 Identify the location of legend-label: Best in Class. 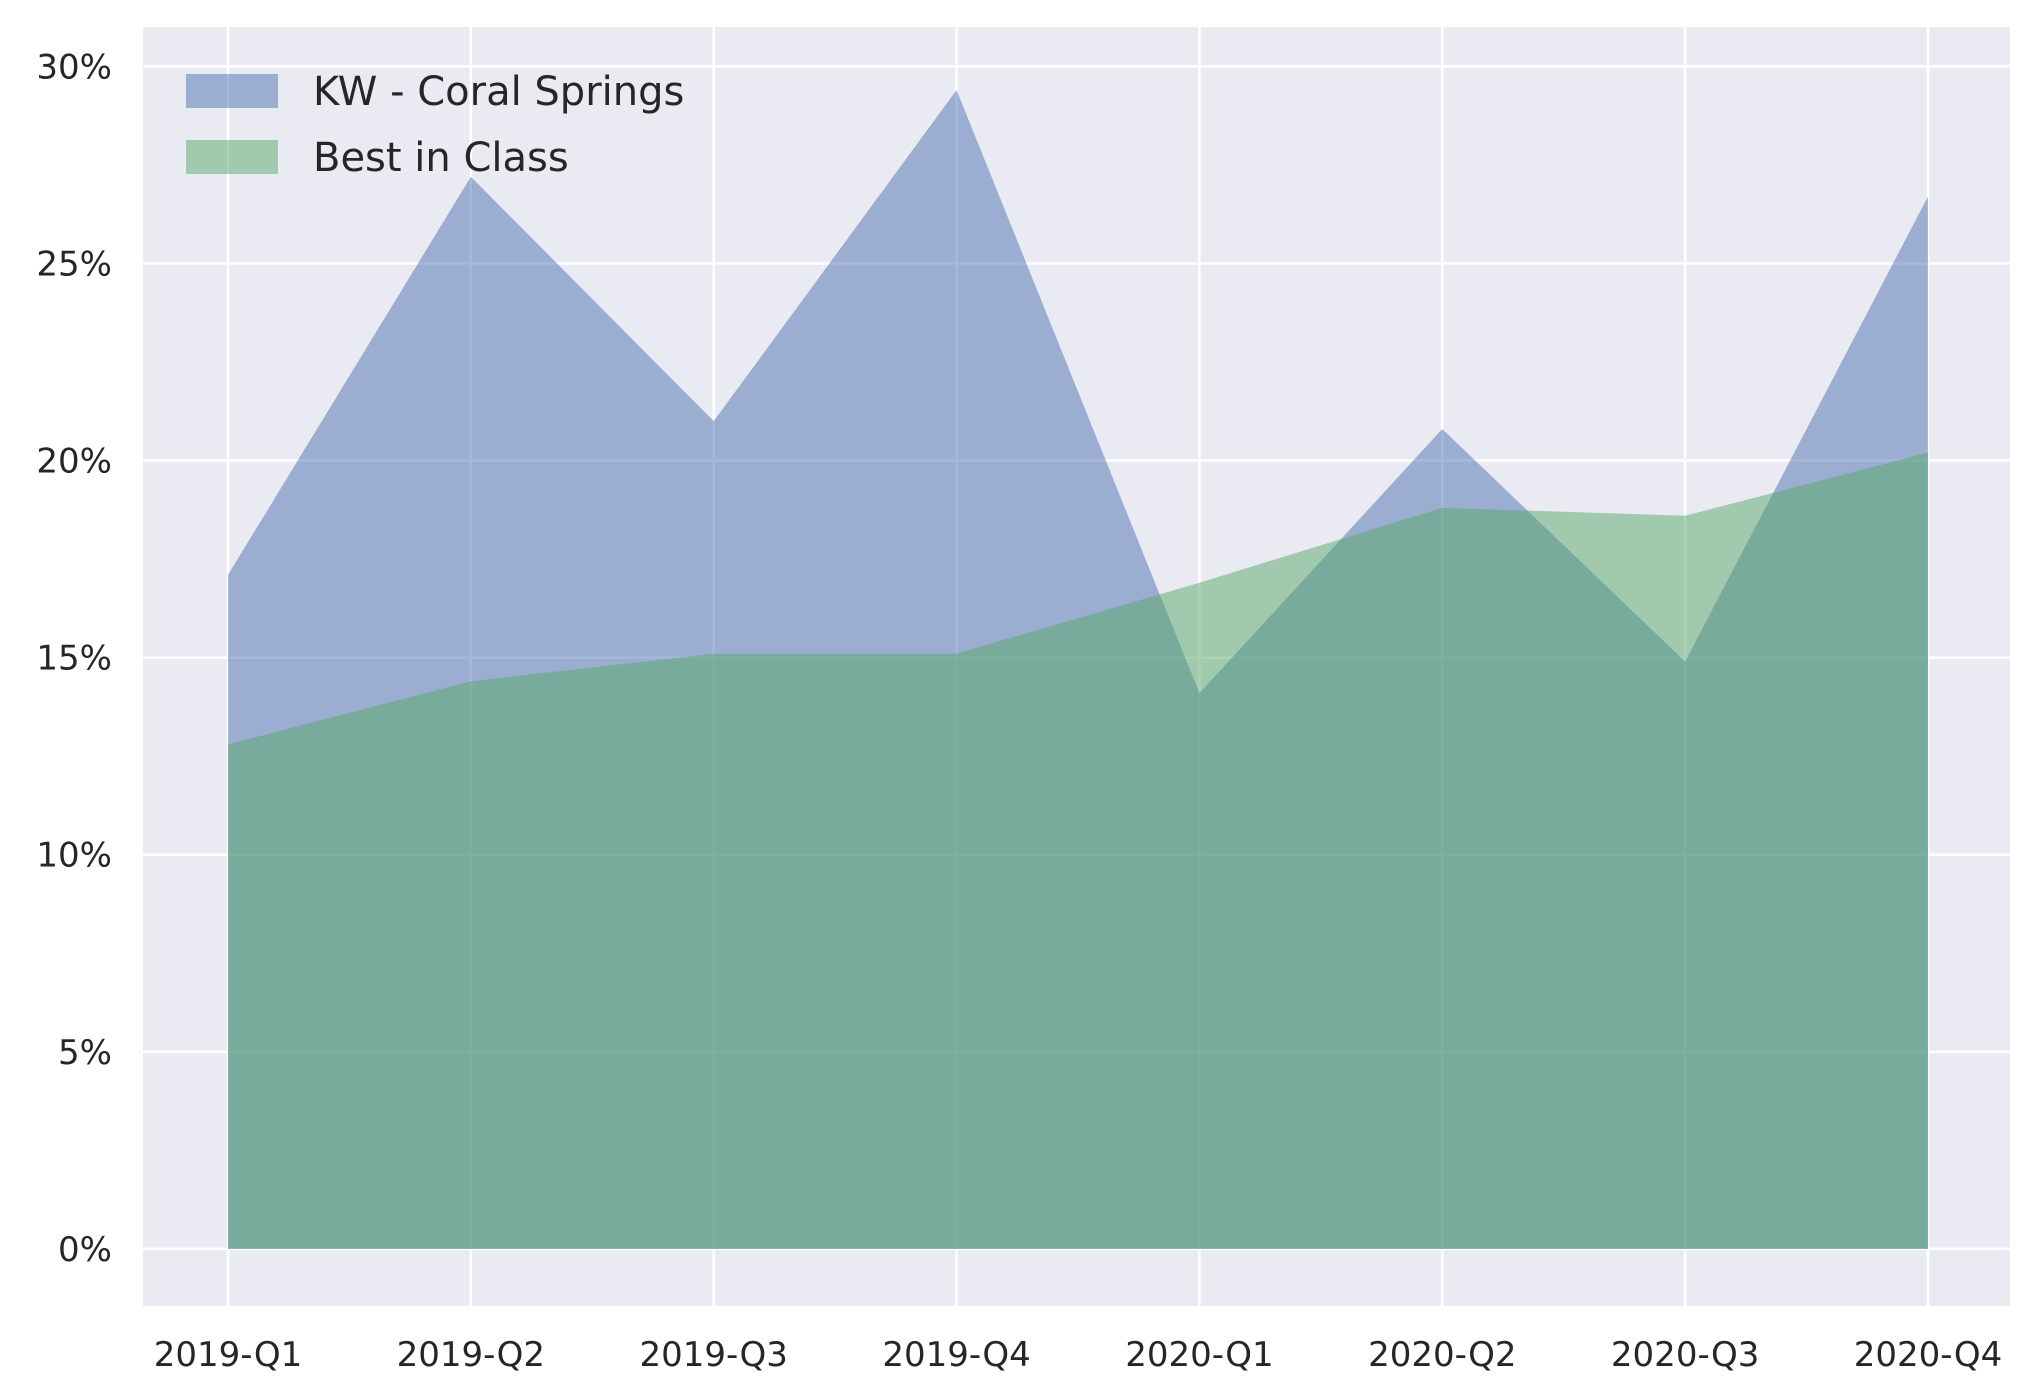
(441, 158).